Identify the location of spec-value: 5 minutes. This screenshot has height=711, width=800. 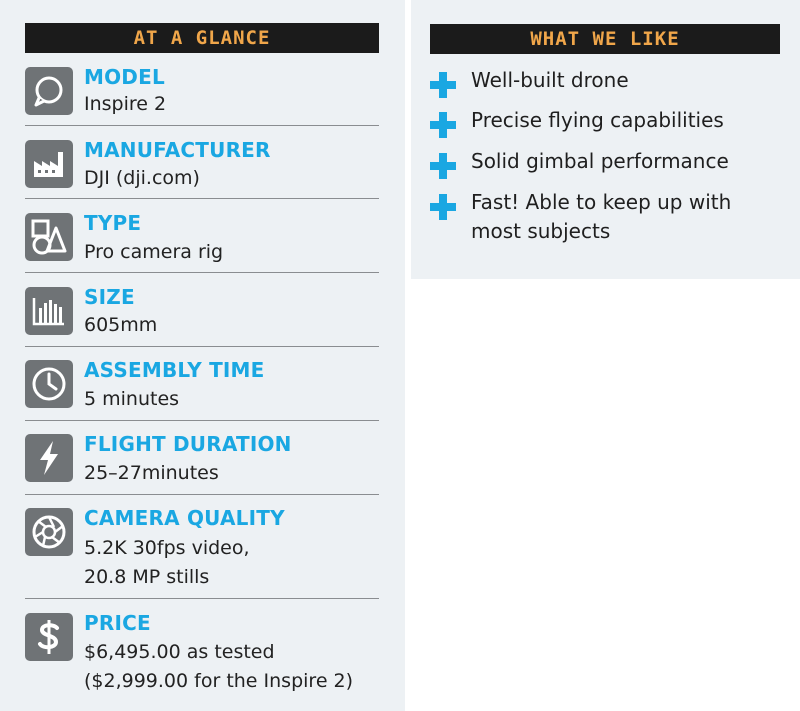
(132, 399).